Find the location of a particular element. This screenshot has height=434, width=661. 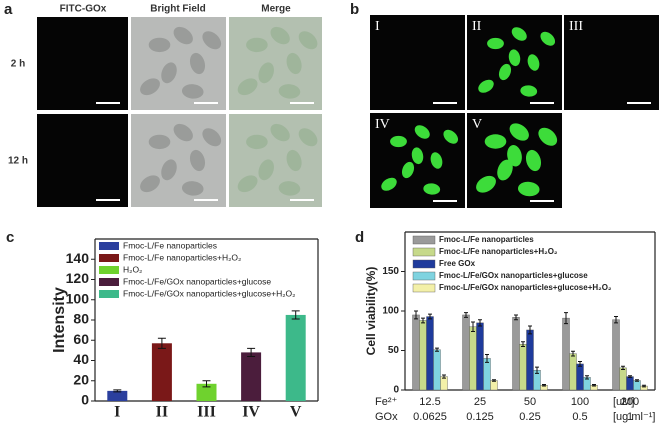

y-tick-label: 0 is located at coordinates (85, 400).